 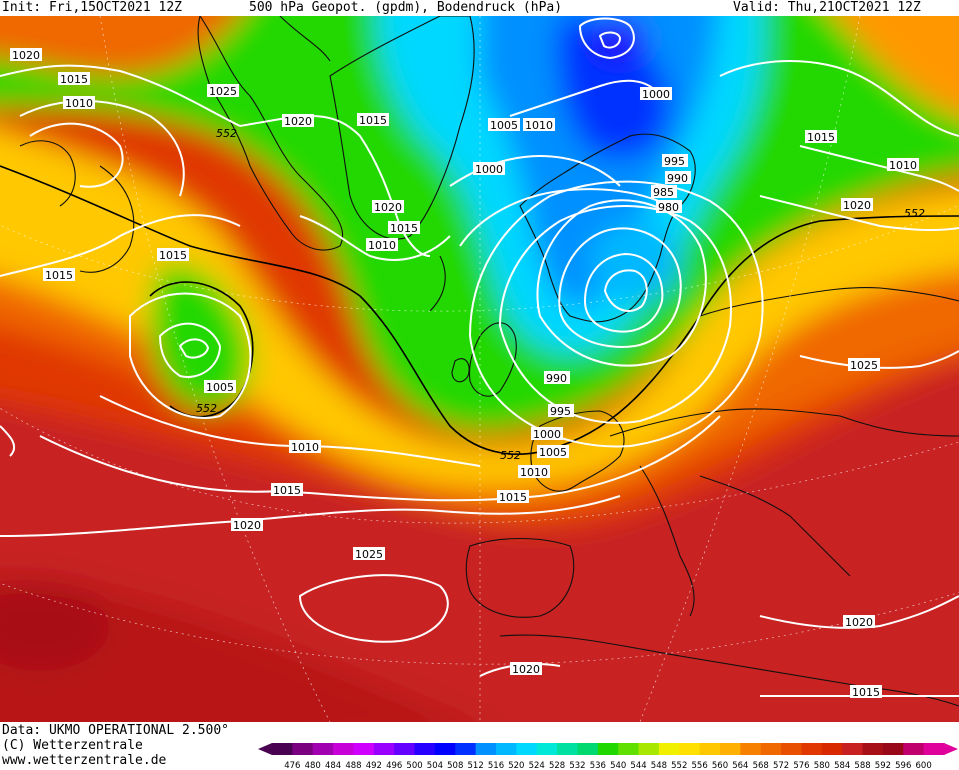 I want to click on scale-tick-label: 564, so click(x=740, y=765).